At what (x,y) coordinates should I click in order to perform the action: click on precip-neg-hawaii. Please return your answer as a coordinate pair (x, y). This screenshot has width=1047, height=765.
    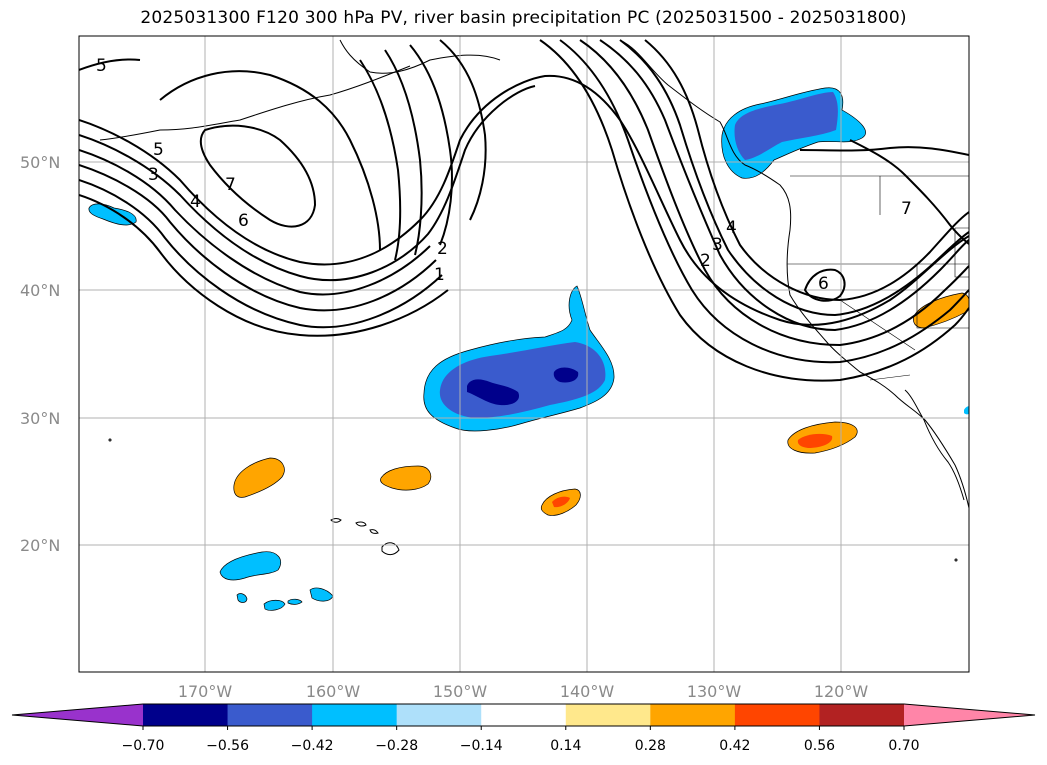
    Looking at the image, I should click on (250, 566).